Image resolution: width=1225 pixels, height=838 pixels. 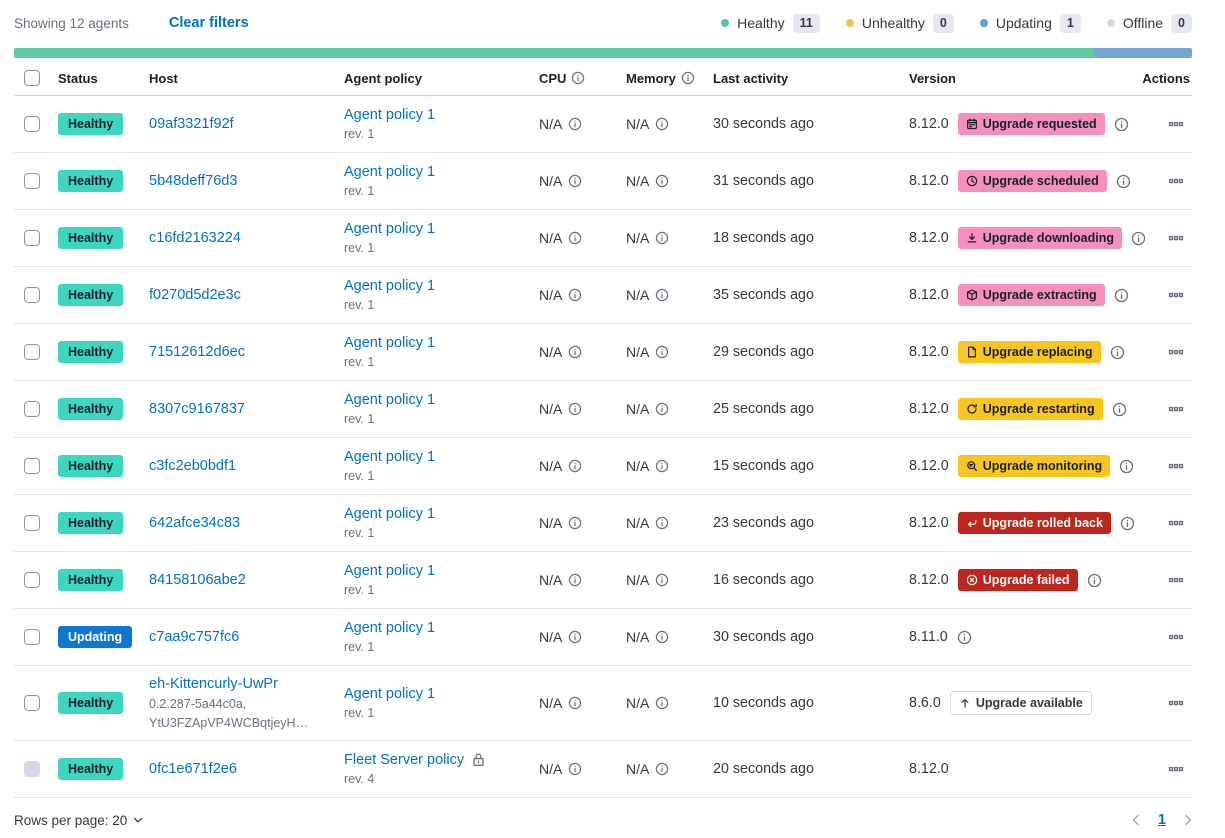 I want to click on chevron-right-icon, so click(x=1188, y=820).